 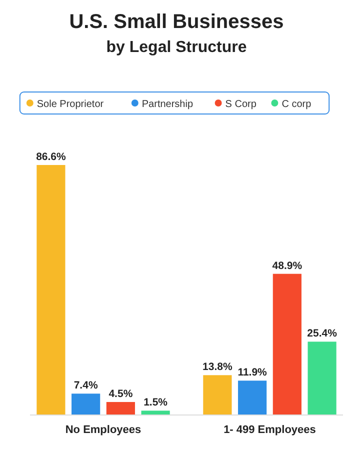 I want to click on chart-title: U.S. Small Businesses, so click(x=176, y=22).